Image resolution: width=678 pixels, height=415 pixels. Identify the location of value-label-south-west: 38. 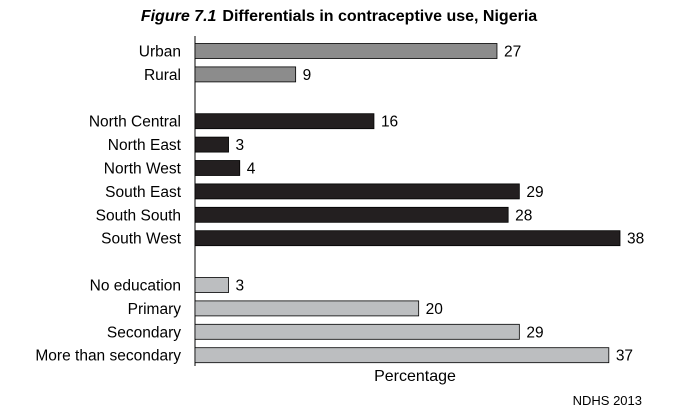
(635, 239).